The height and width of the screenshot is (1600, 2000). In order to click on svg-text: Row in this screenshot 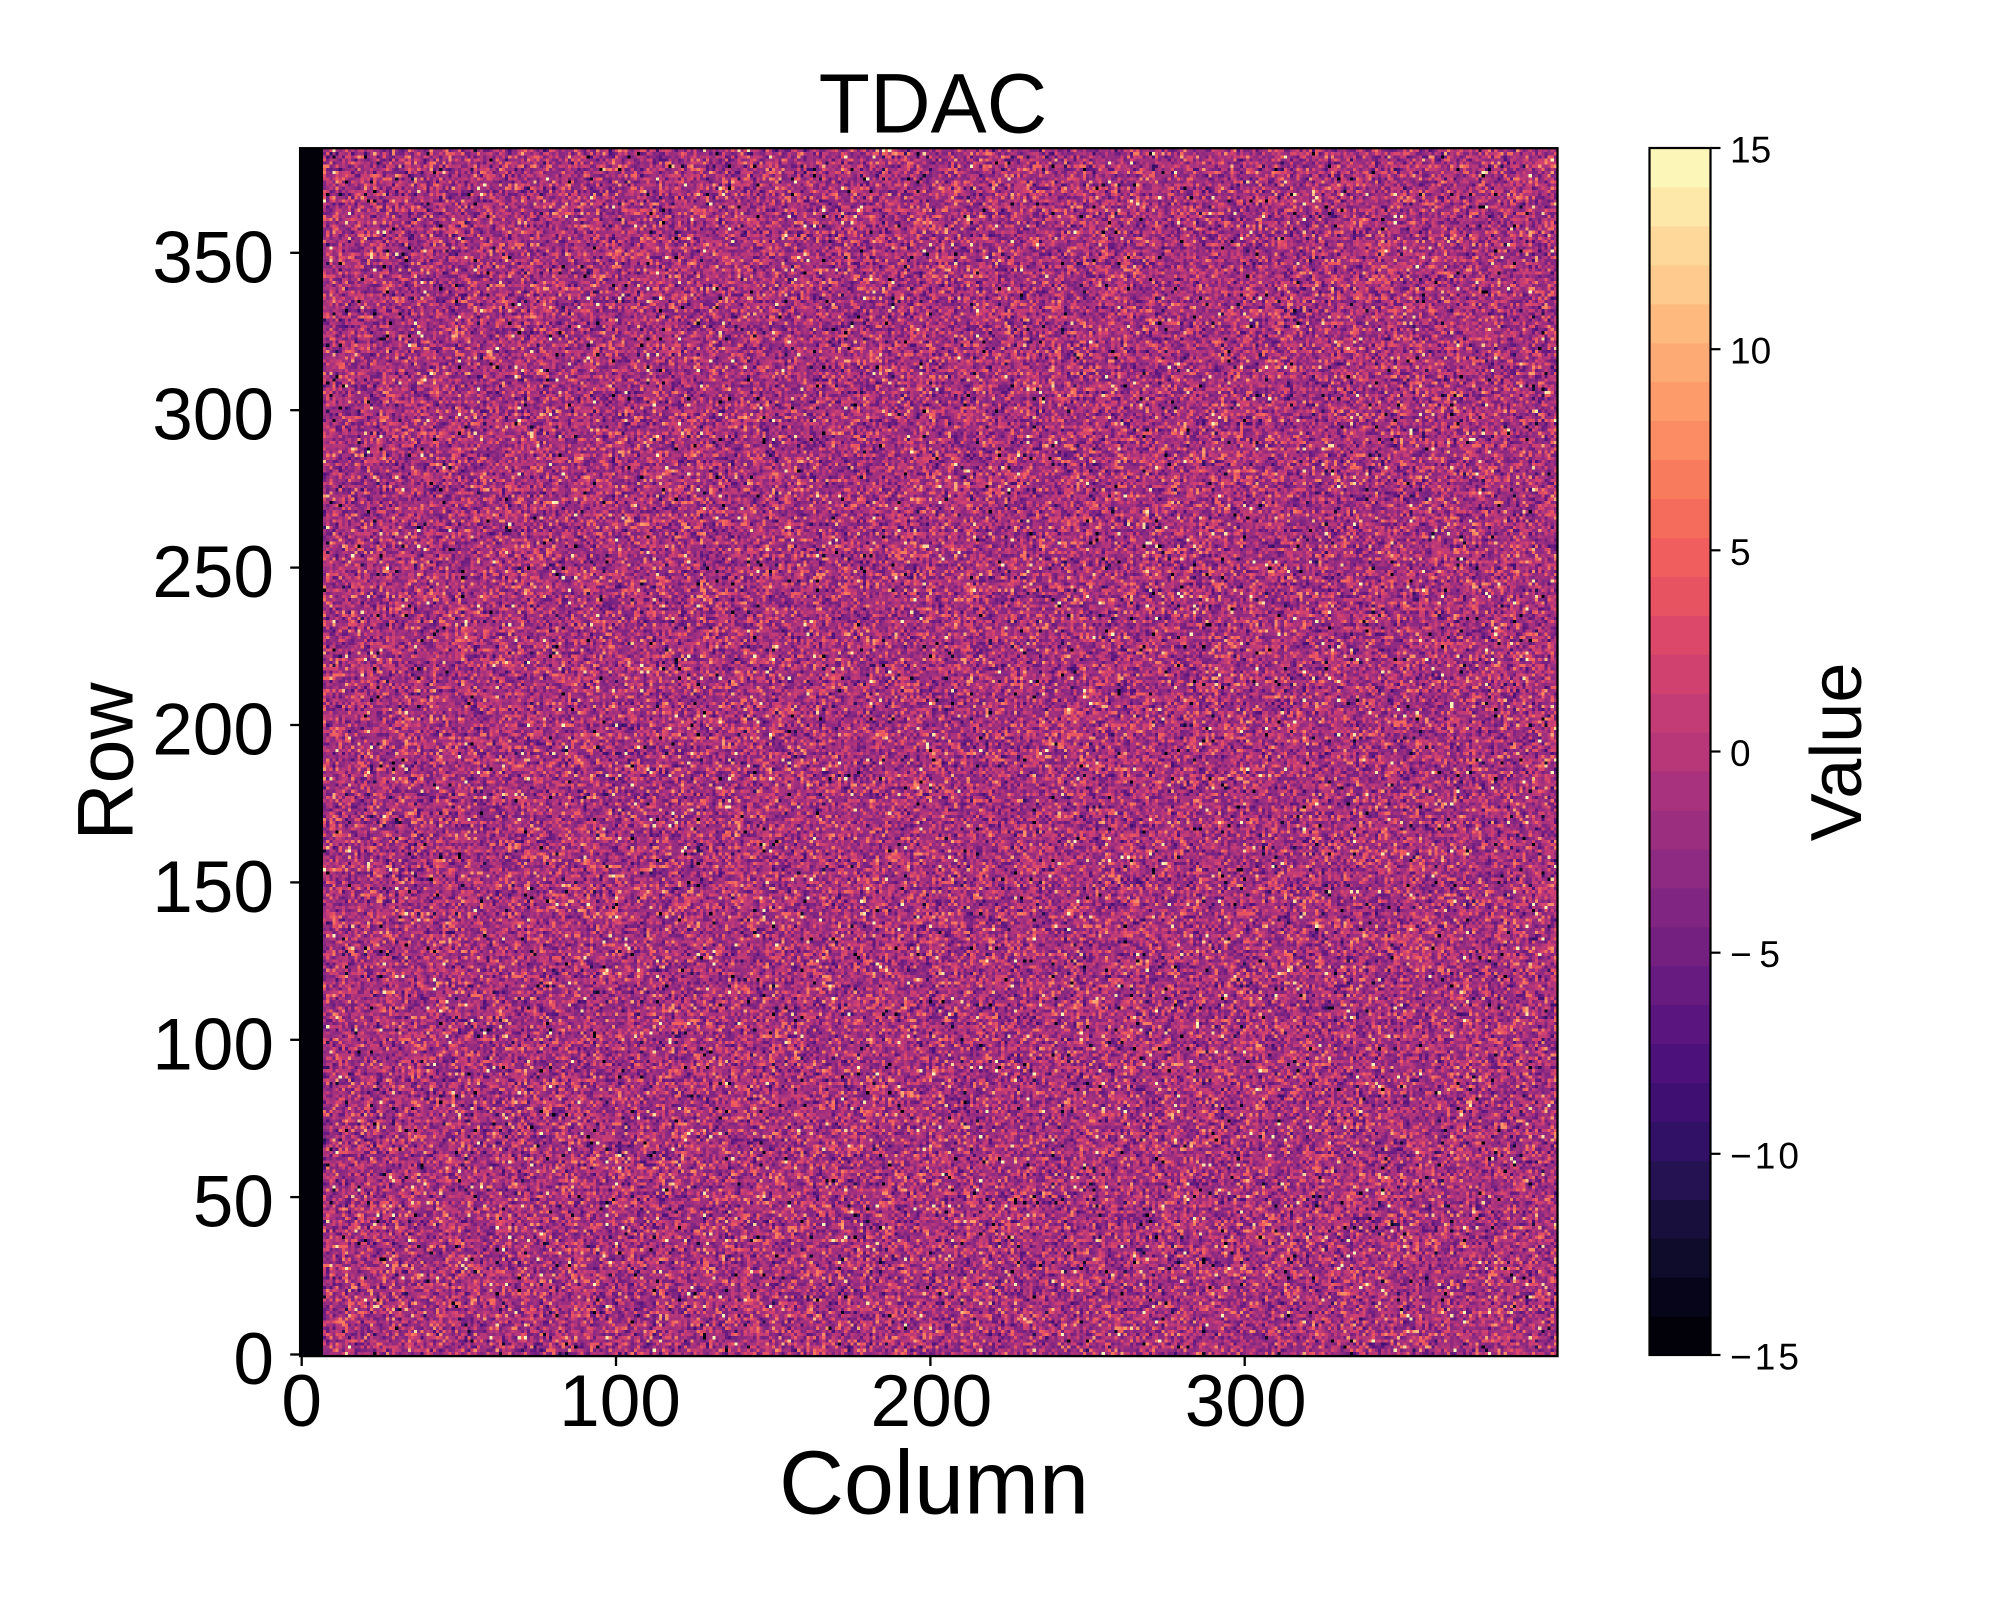, I will do `click(105, 761)`.